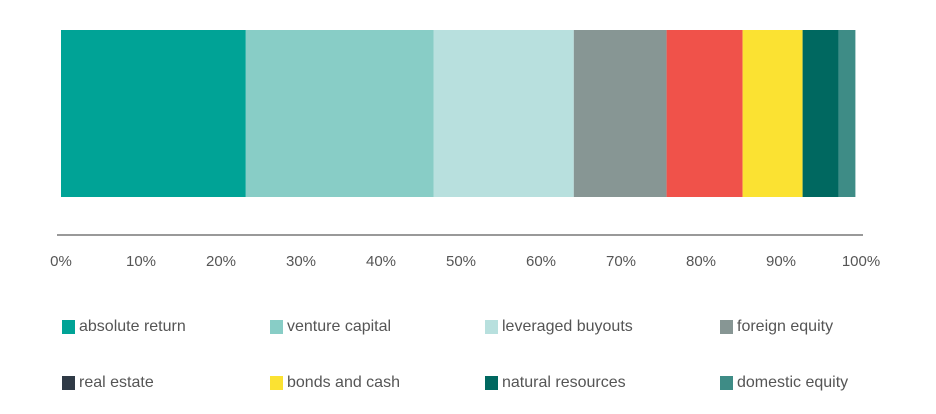  I want to click on legend-label: foreign equity, so click(785, 326).